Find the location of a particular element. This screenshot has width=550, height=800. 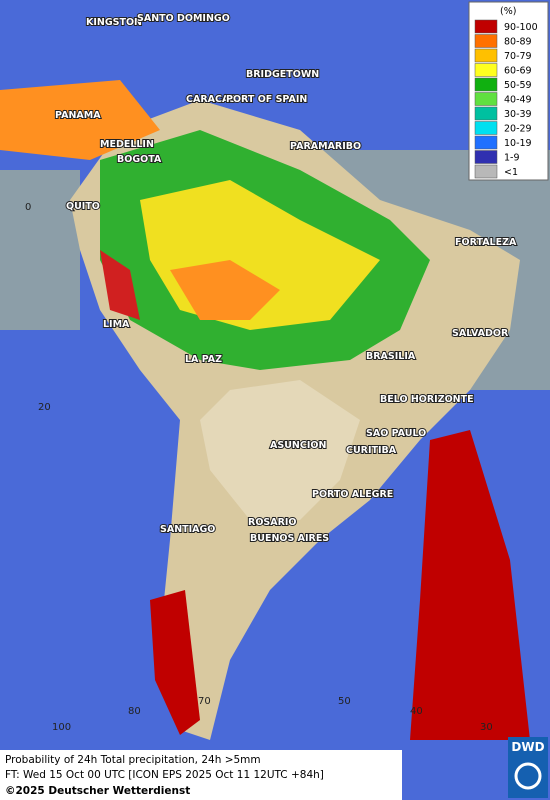

city-label: SANTIAGO is located at coordinates (187, 529).